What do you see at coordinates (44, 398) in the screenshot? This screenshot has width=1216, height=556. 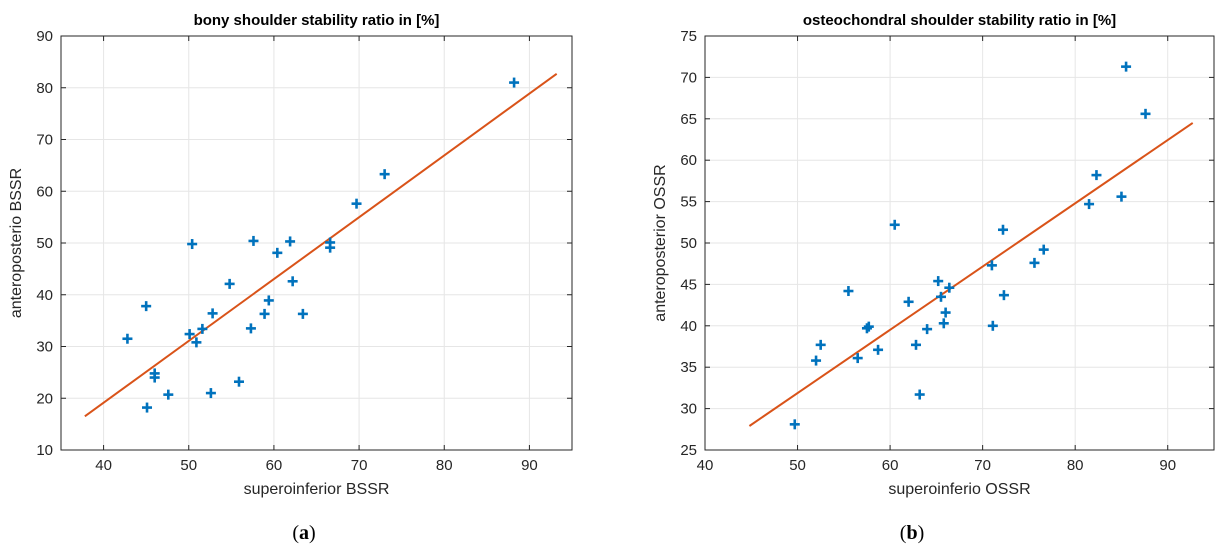 I see `chart-a-y-tick-label: 20` at bounding box center [44, 398].